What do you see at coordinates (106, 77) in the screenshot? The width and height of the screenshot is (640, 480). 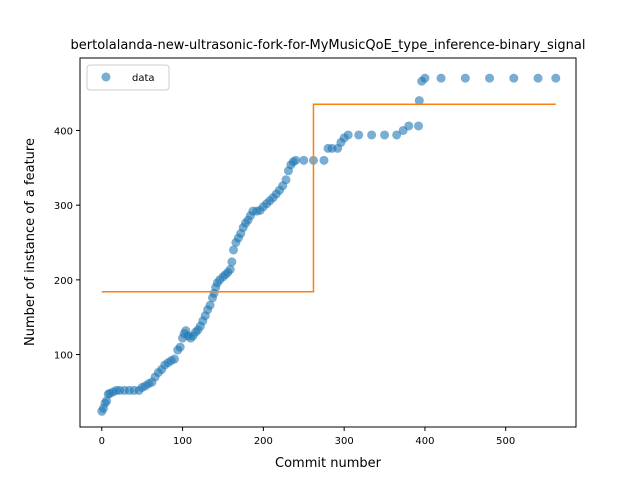 I see `legend-marker-data` at bounding box center [106, 77].